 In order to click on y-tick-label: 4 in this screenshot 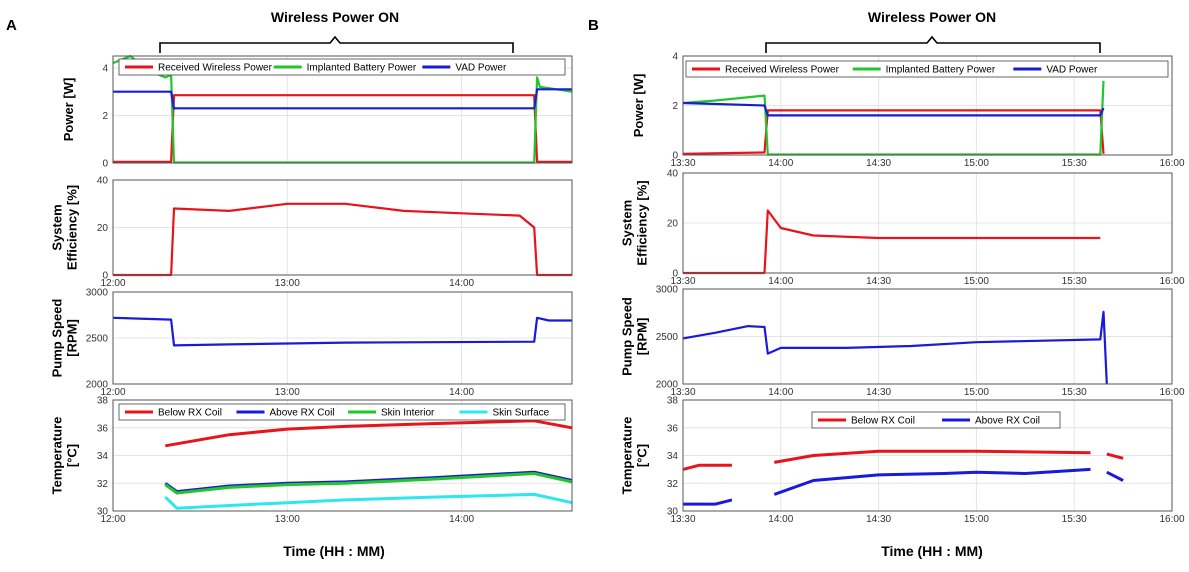, I will do `click(675, 57)`.